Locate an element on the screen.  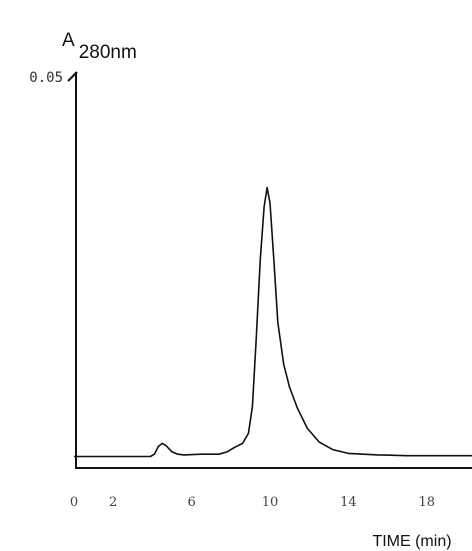
x-tick-labels: 0 2 6 10 14 18 is located at coordinates (252, 502).